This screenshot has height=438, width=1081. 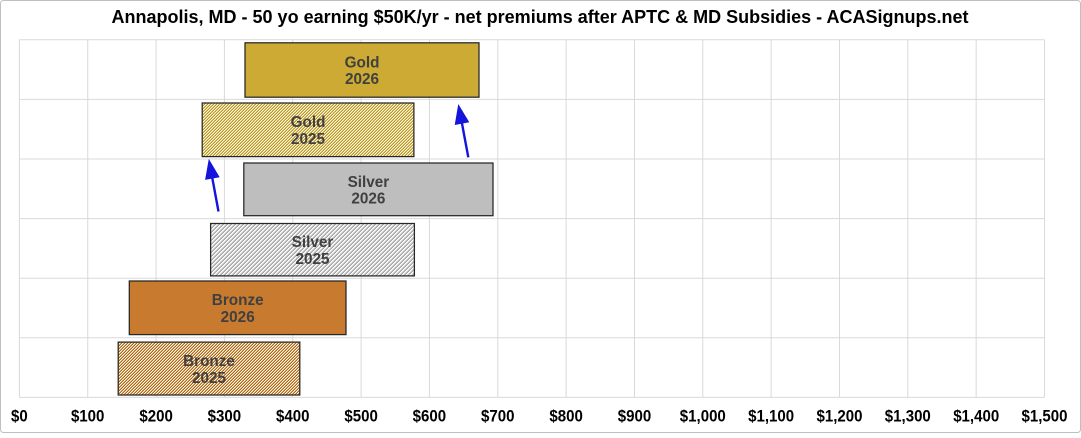 What do you see at coordinates (19, 415) in the screenshot?
I see `svg-text: $0` at bounding box center [19, 415].